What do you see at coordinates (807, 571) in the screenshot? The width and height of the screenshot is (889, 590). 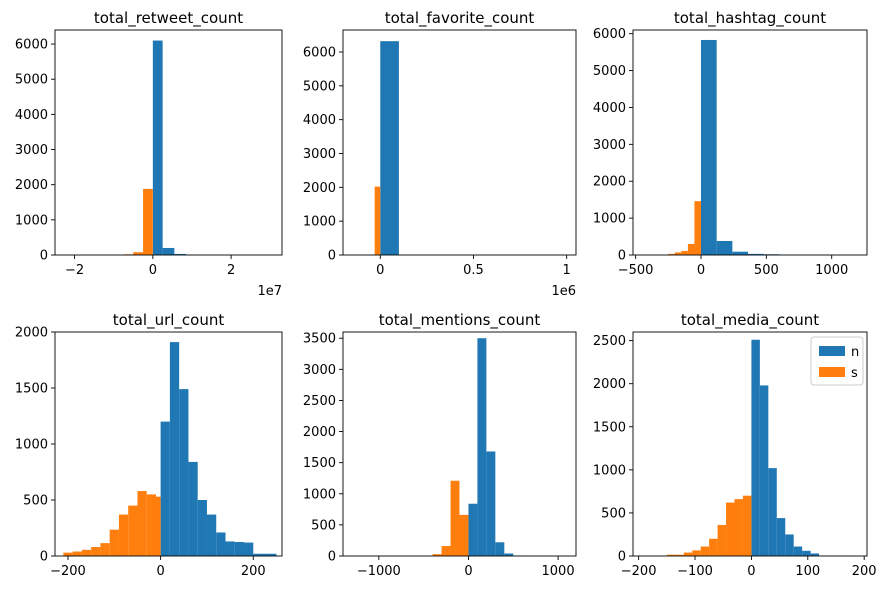 I see `x-tick-label: 100` at bounding box center [807, 571].